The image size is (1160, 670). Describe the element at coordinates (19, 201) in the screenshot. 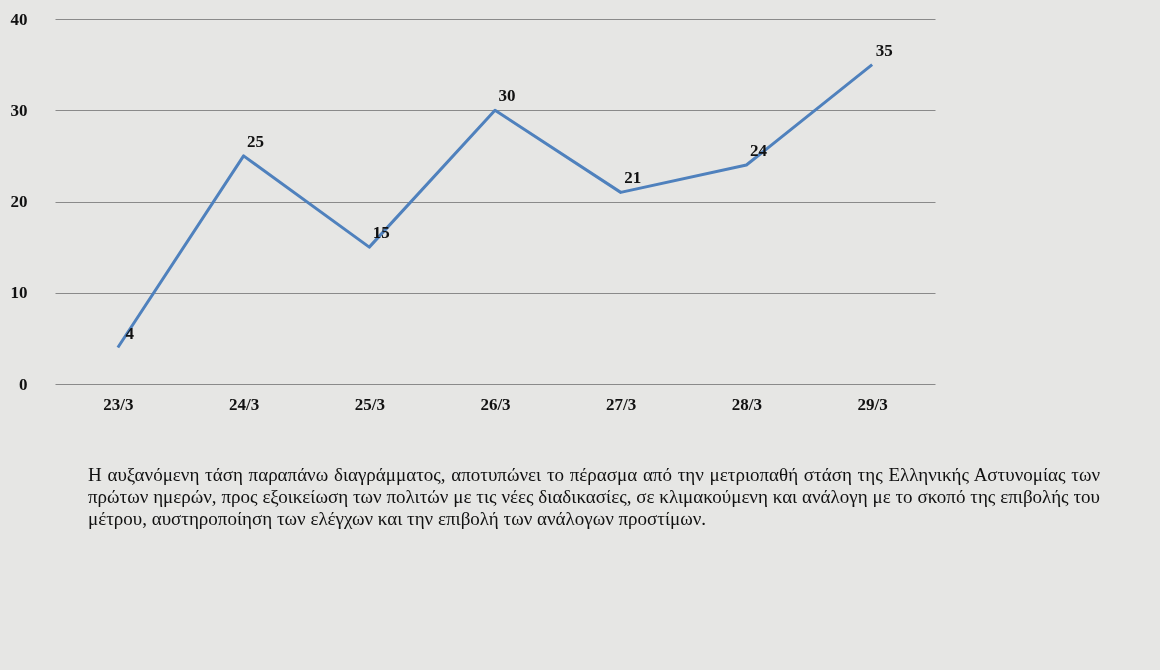

I see `y-tick-label: 20` at that location.